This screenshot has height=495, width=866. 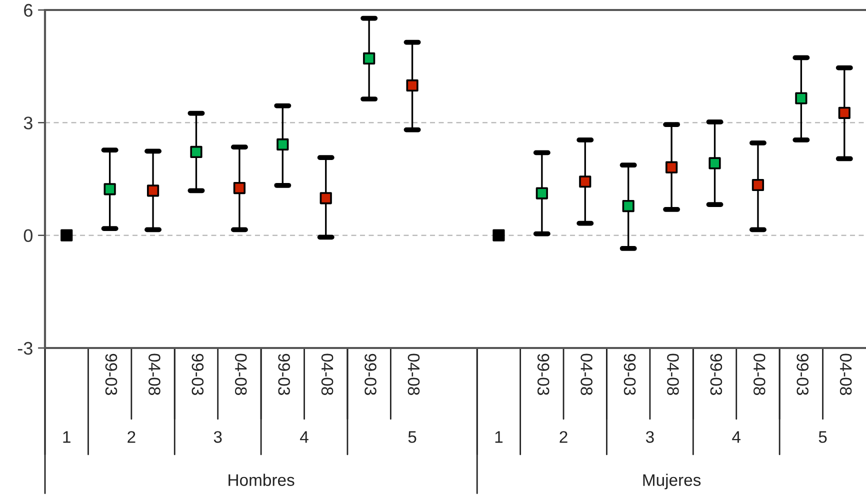 I want to click on y-tick-label: 6, so click(x=28, y=10).